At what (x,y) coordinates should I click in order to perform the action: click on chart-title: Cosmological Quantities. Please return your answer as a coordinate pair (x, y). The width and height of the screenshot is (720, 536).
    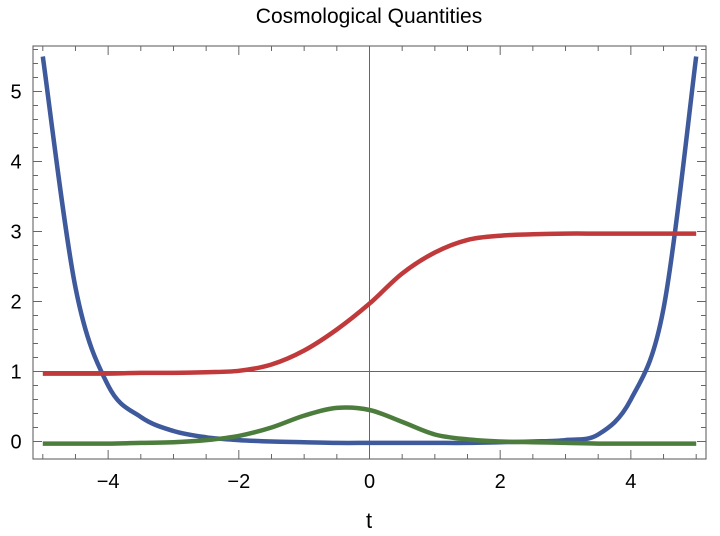
    Looking at the image, I should click on (369, 16).